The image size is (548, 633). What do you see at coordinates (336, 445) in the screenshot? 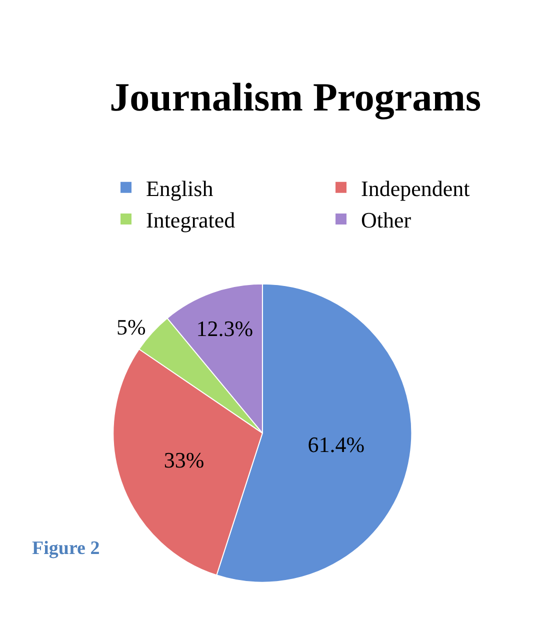
I see `data-label: 61.4%` at bounding box center [336, 445].